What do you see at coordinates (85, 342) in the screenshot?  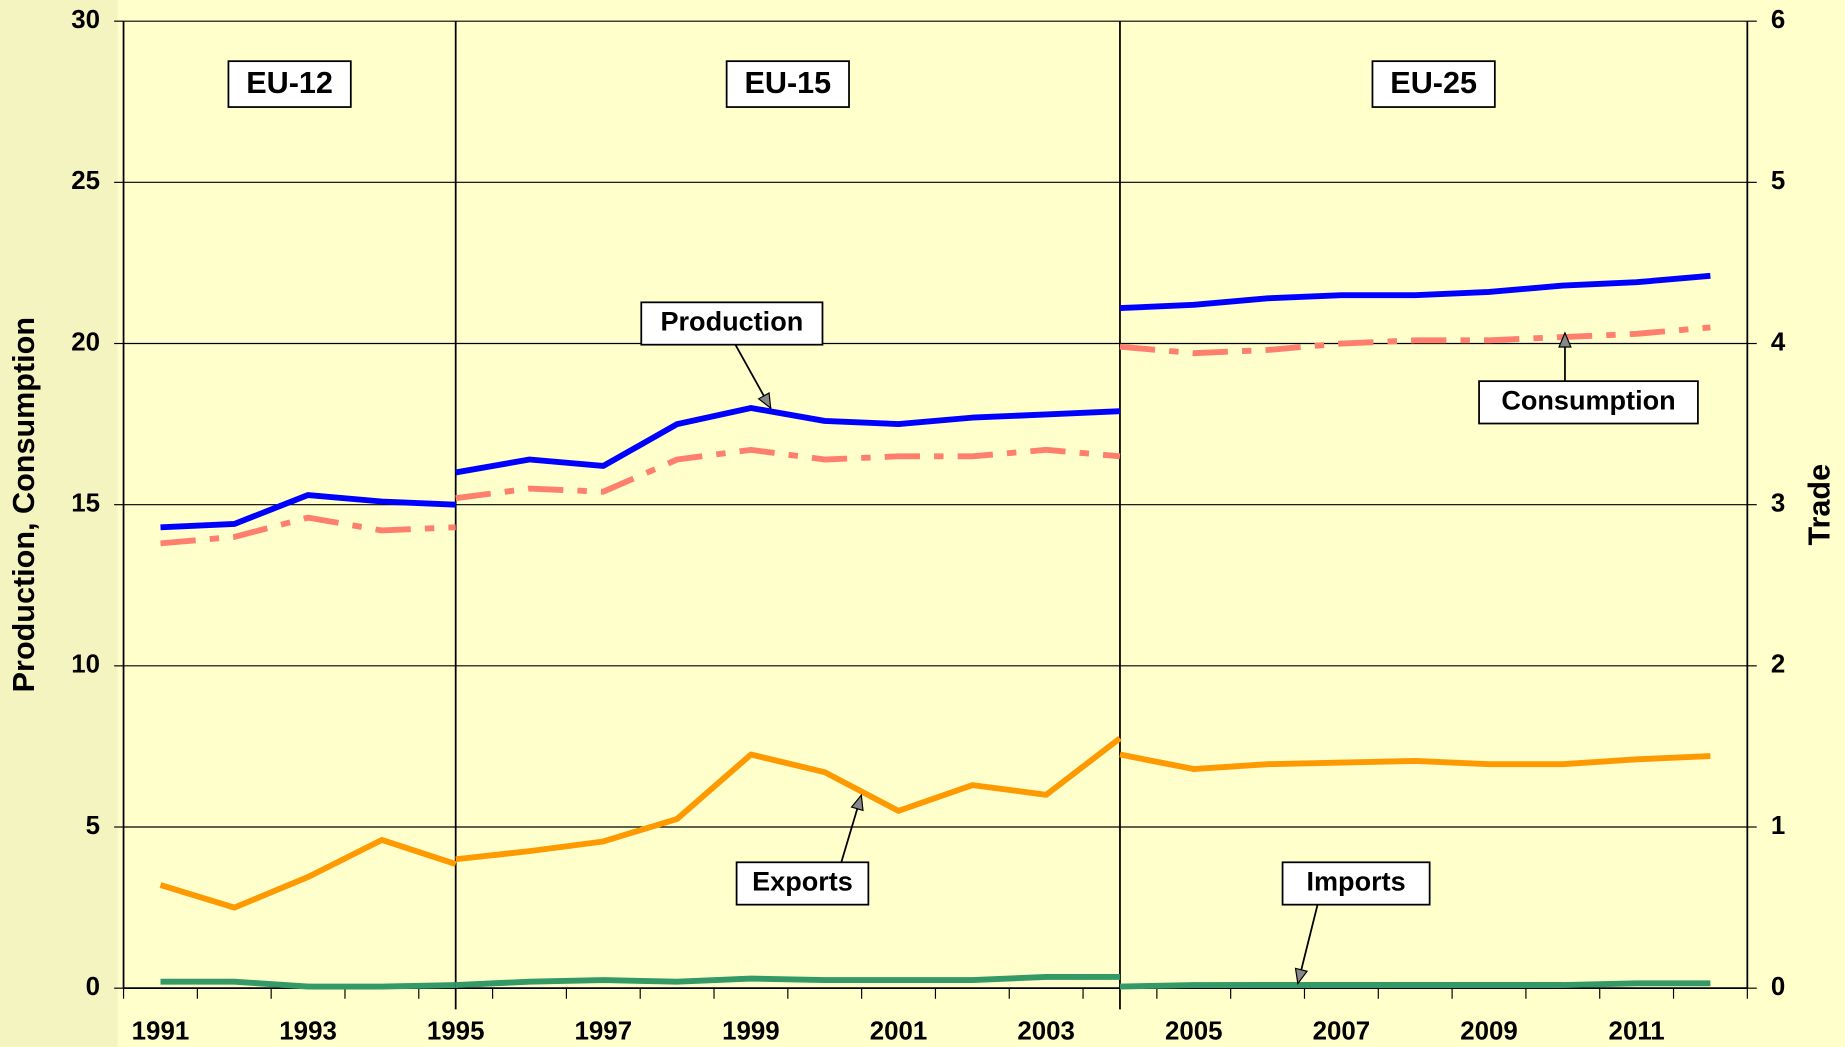 I see `y-tick-label: 20` at bounding box center [85, 342].